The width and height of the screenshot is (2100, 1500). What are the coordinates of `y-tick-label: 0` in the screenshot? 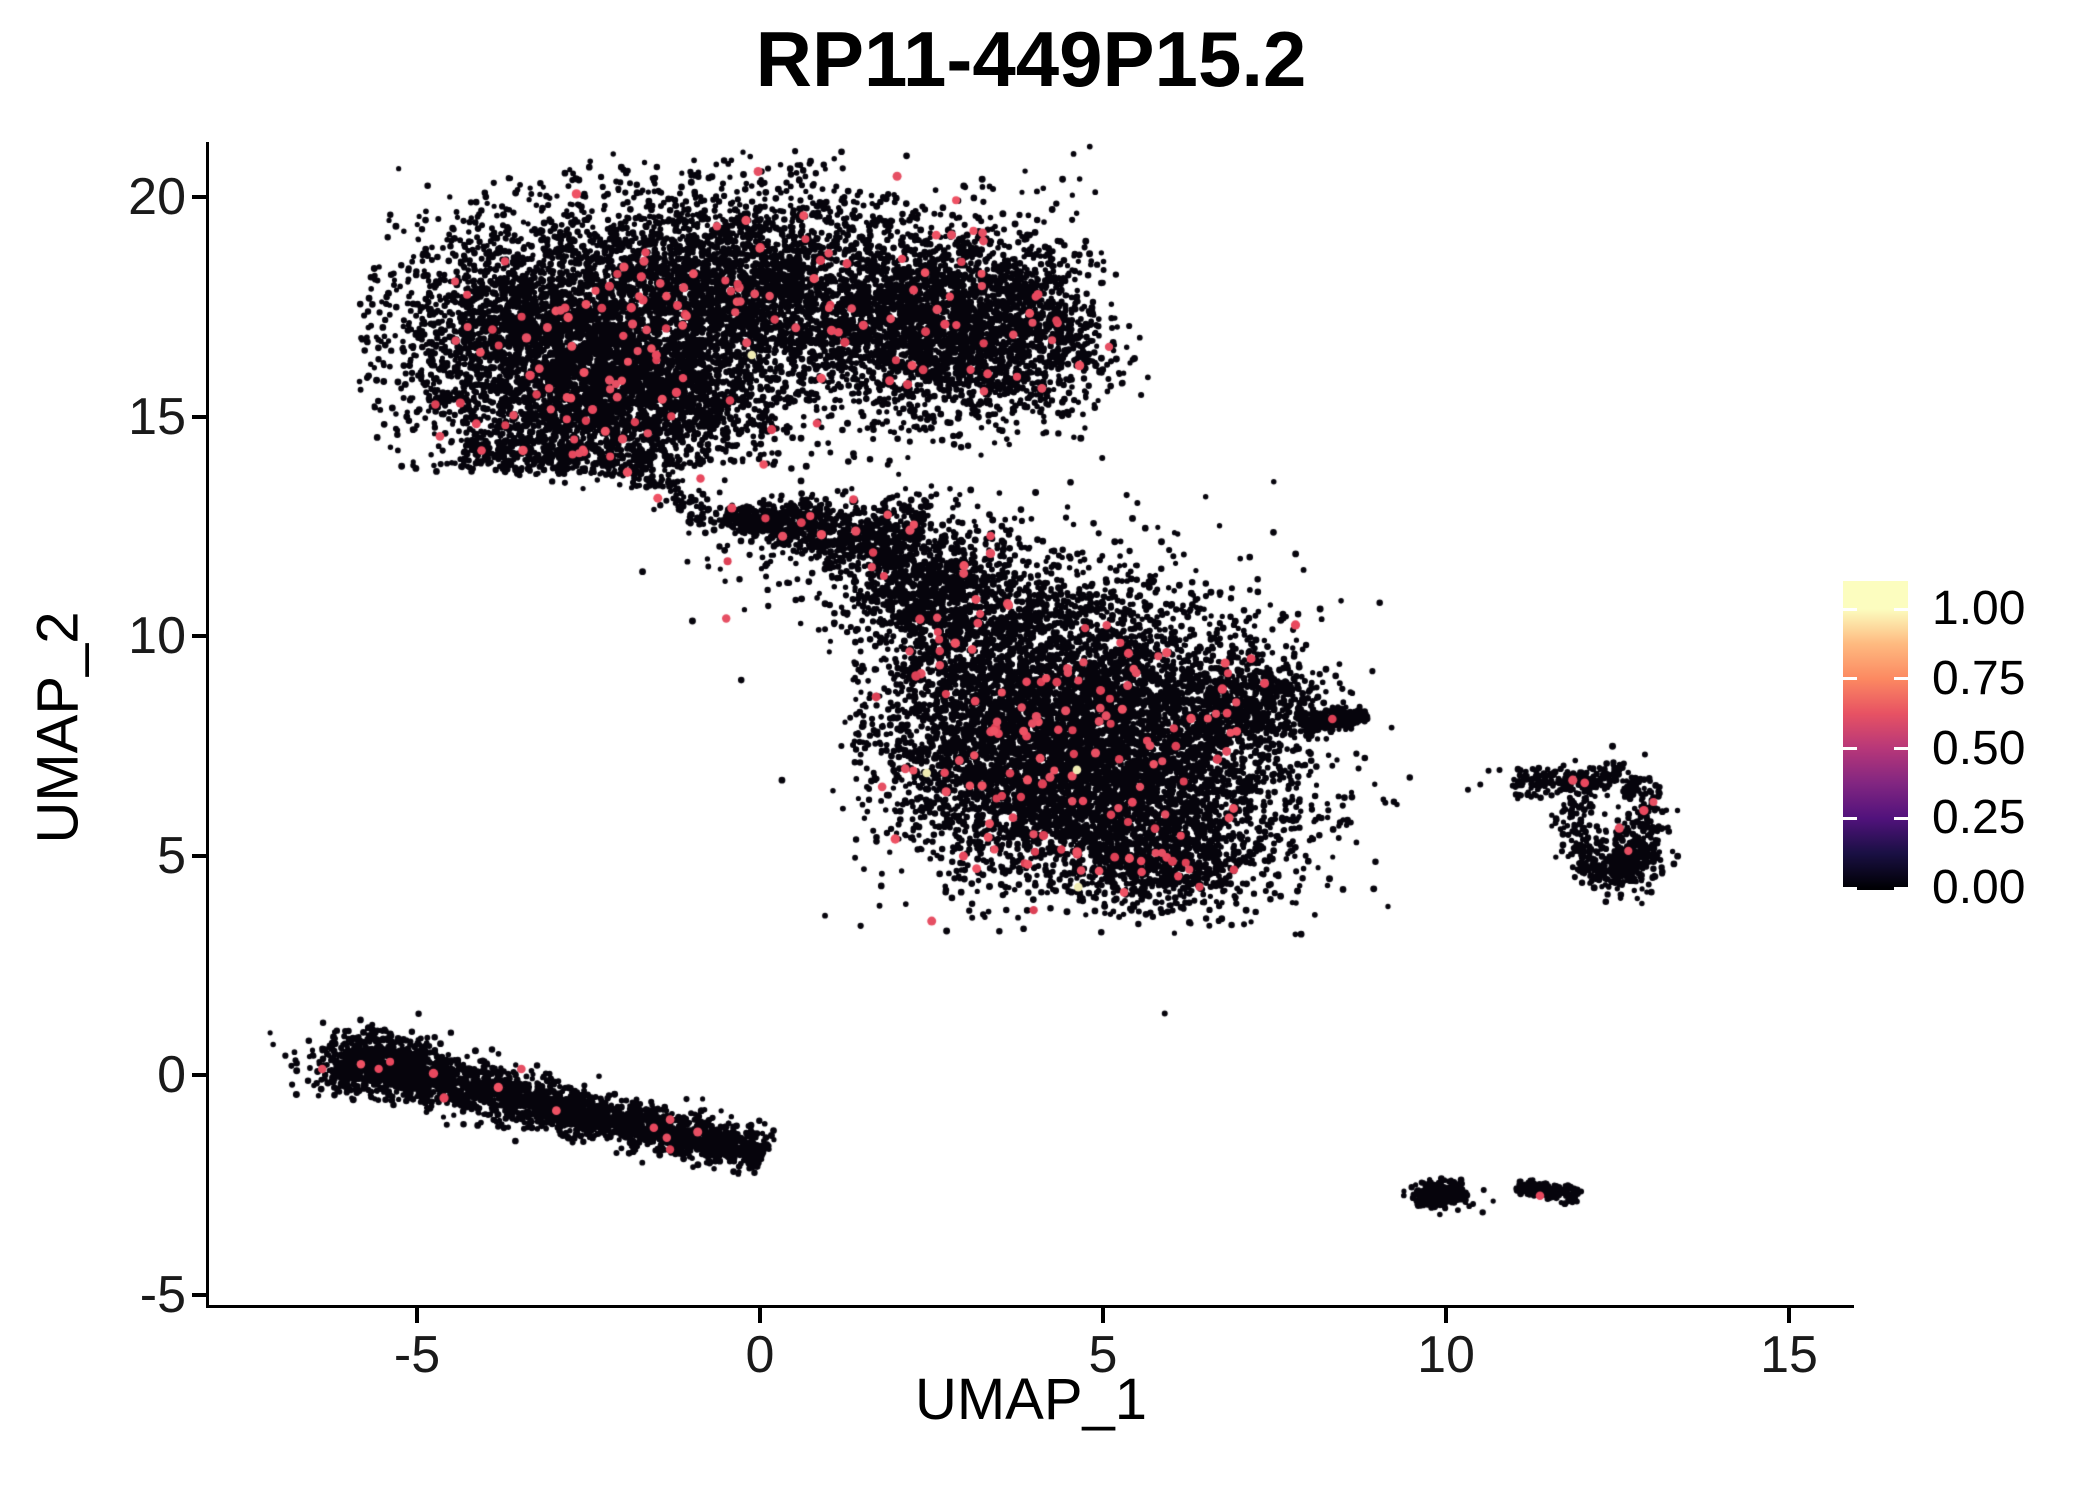 It's located at (171, 1075).